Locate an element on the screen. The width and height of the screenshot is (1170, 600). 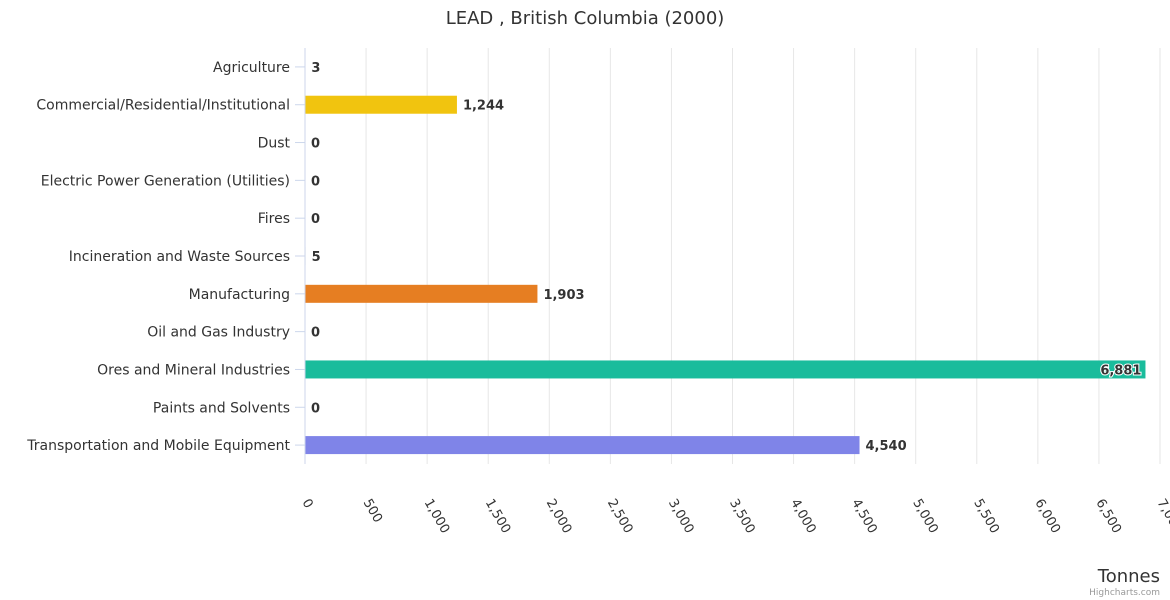
category-label: Transportation and Mobile Equipment is located at coordinates (158, 446).